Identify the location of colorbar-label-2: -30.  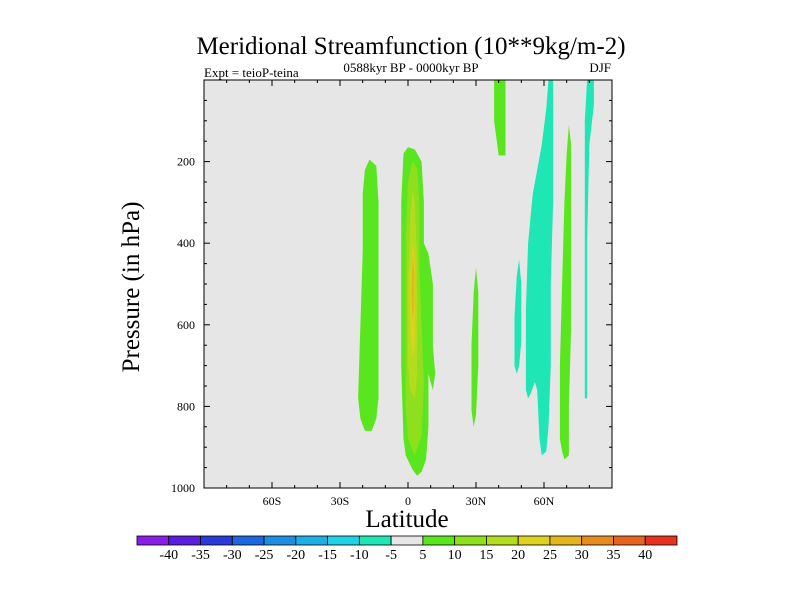
(232, 555).